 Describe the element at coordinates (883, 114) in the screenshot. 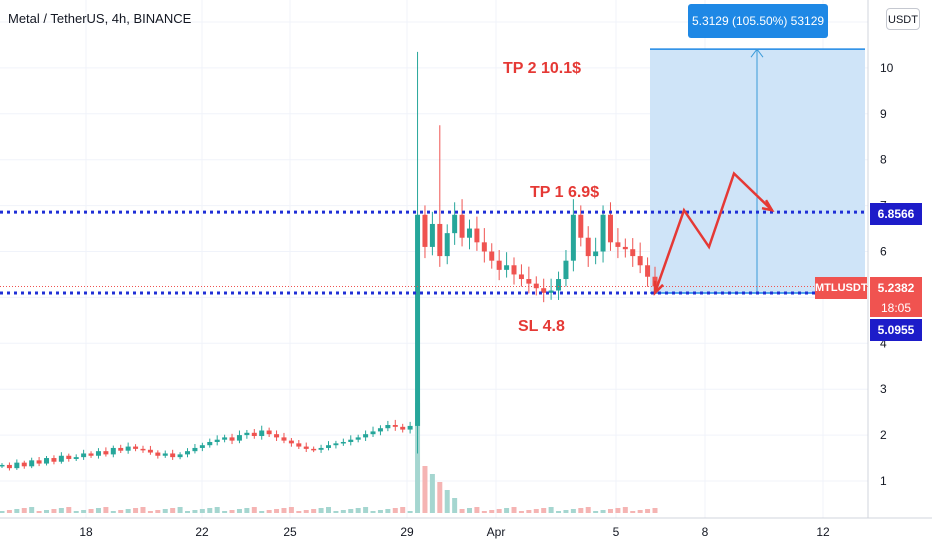

I see `price-tick-label: 9` at that location.